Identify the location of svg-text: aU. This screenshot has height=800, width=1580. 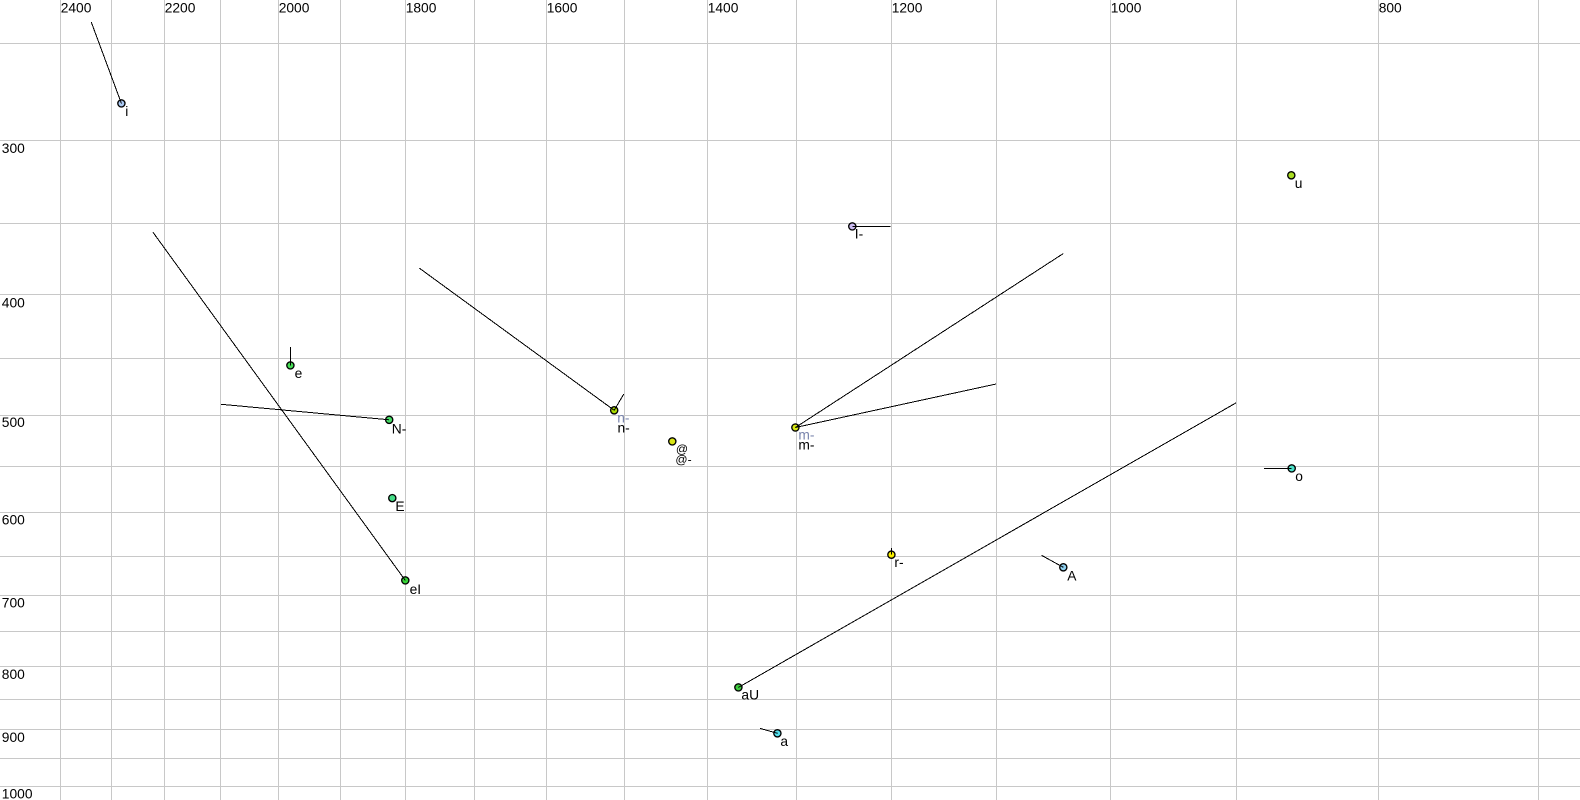
(750, 694).